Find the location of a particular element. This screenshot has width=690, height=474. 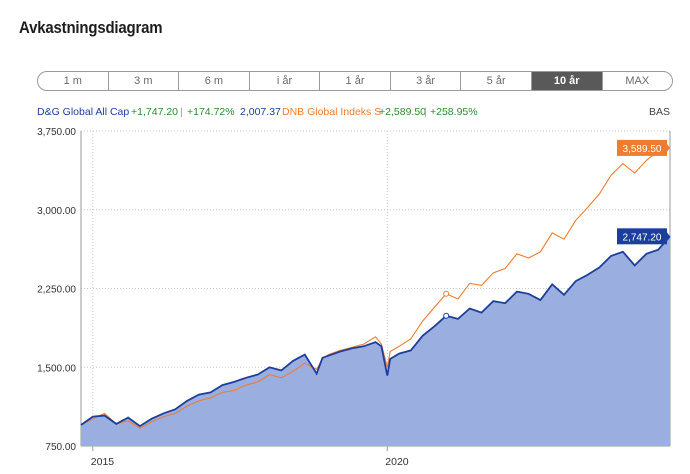

range-button-10y: 10 år is located at coordinates (567, 81).